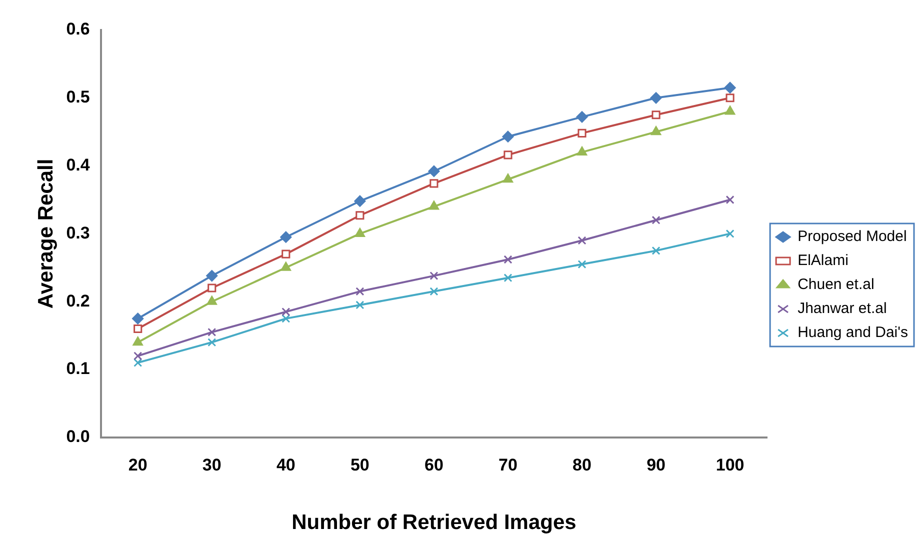 The image size is (923, 560). I want to click on x-tick-label: 30, so click(212, 464).